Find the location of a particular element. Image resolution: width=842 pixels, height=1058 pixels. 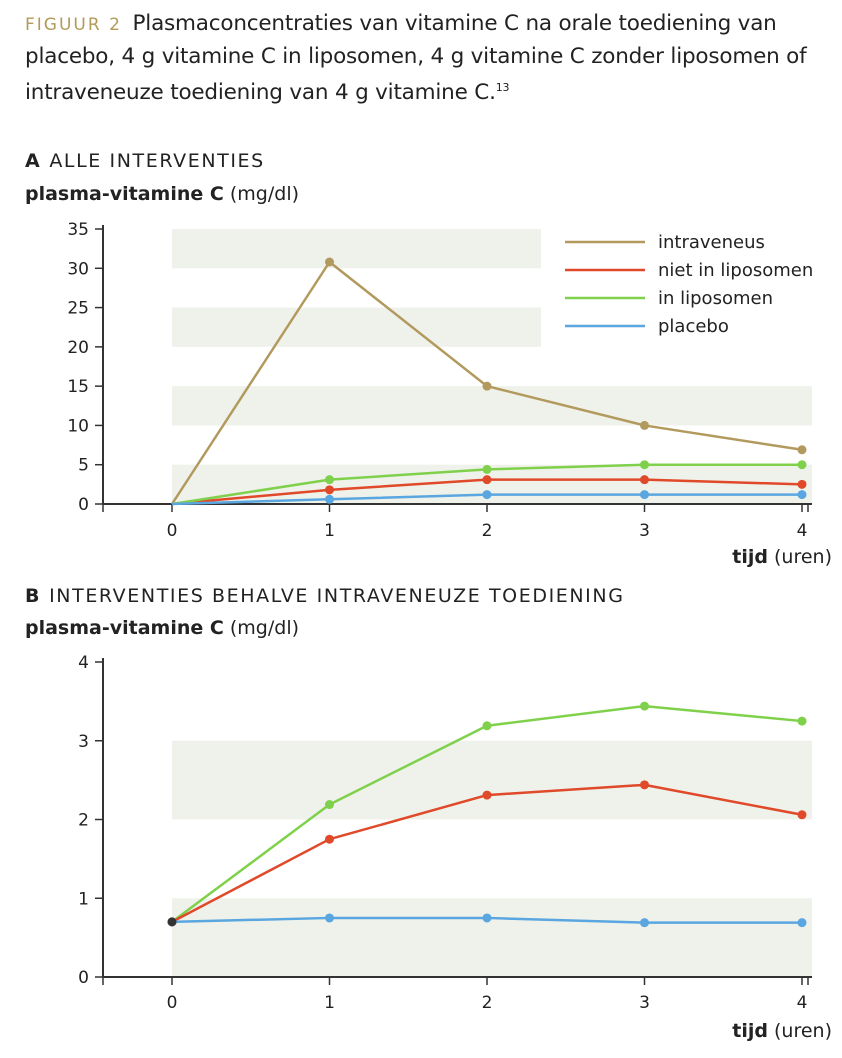

figure-label: FIGUUR 2 is located at coordinates (73, 25).